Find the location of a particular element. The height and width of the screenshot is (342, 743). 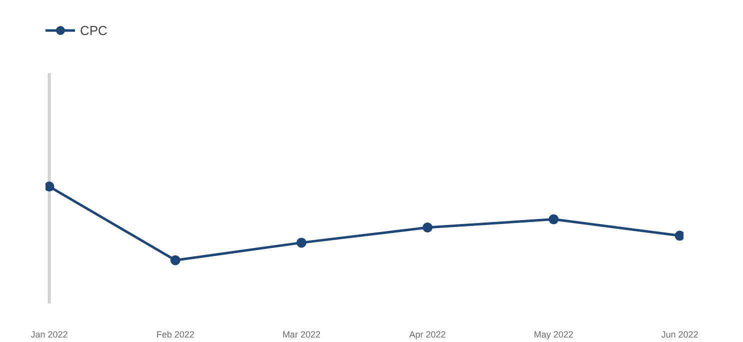

x-tick-label: Jun 2022 is located at coordinates (679, 335).